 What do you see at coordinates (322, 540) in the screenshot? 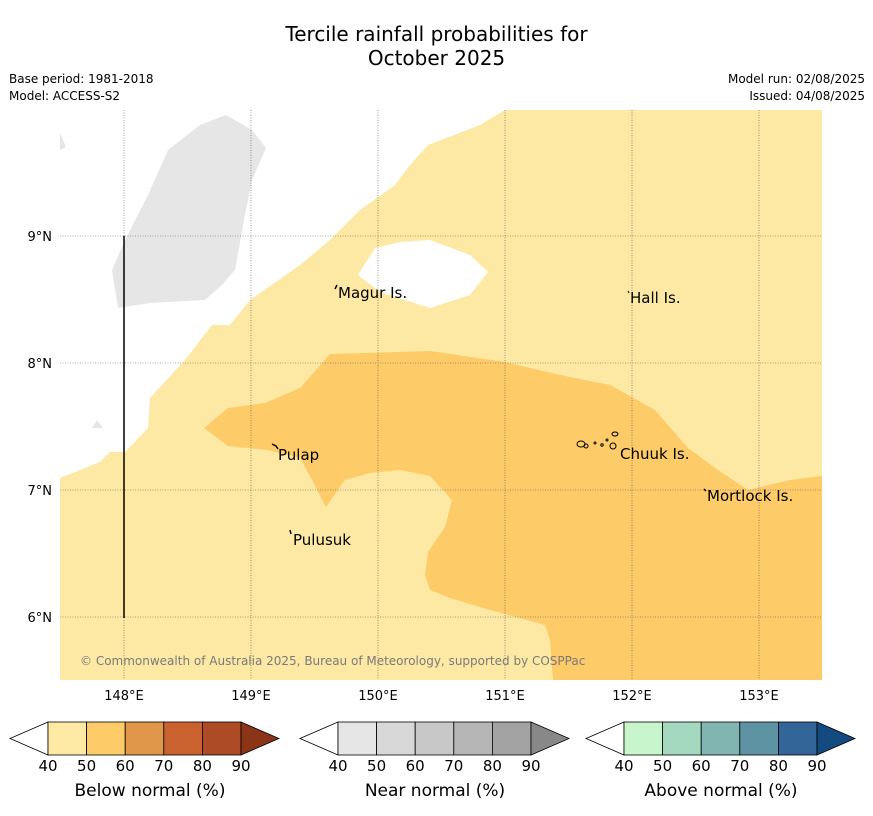
I see `place-pulusuk: Pulusuk` at bounding box center [322, 540].